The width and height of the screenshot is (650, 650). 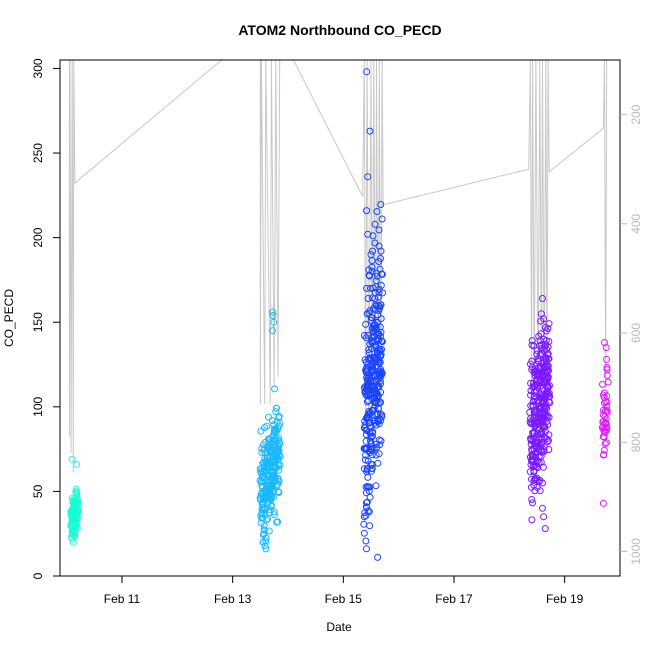 What do you see at coordinates (9, 318) in the screenshot?
I see `y-axis-label: CO_PECD` at bounding box center [9, 318].